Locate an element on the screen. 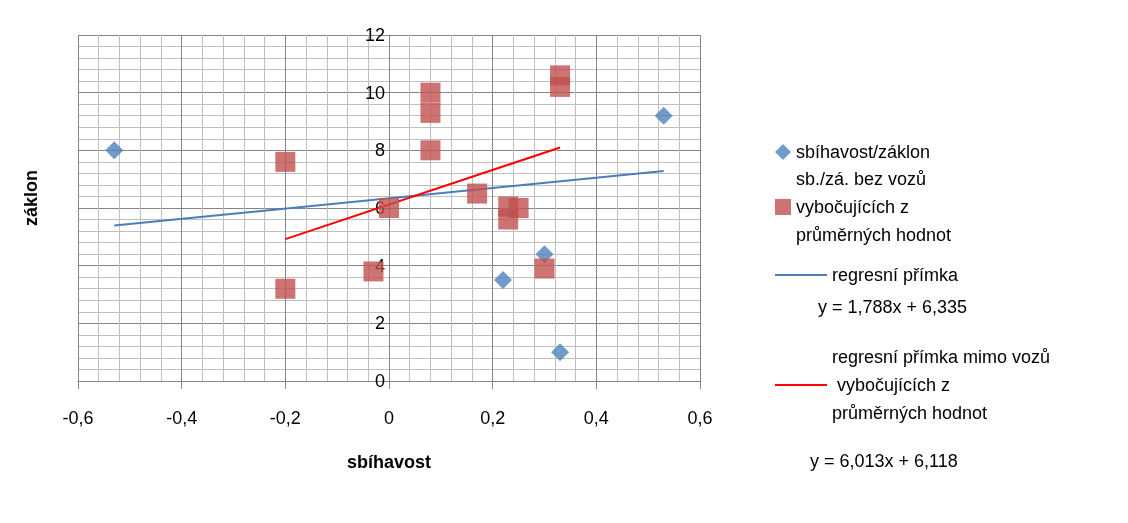 The height and width of the screenshot is (523, 1128). x-tick-label: 0,6 is located at coordinates (700, 418).